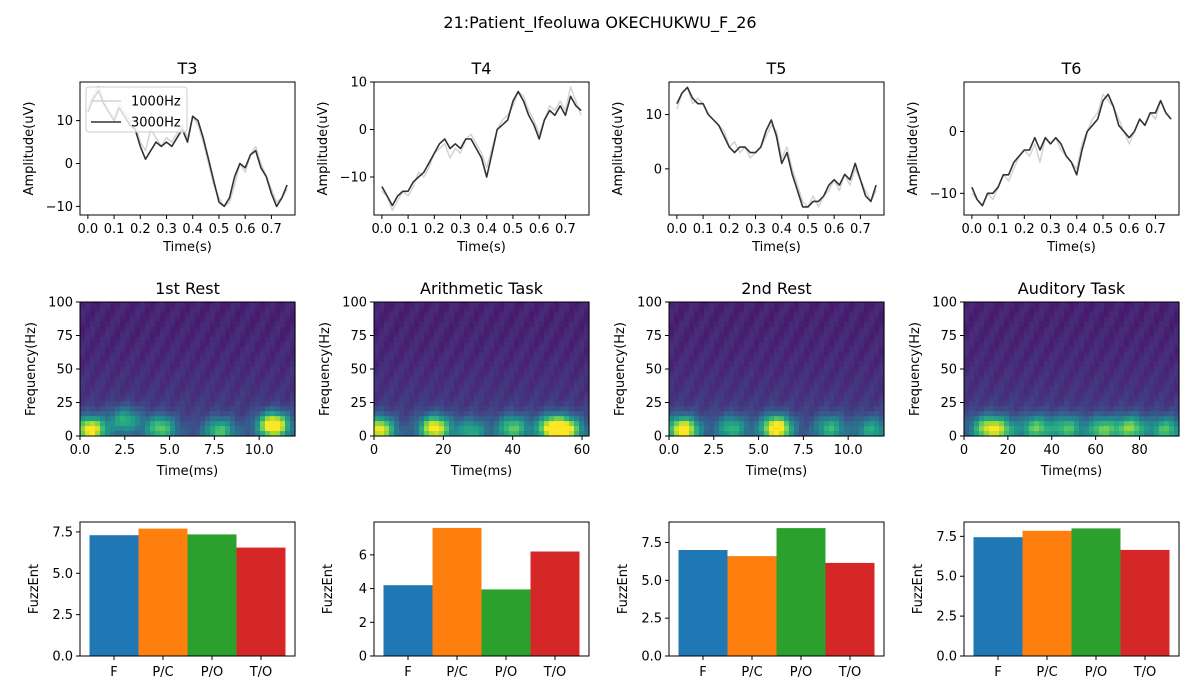  I want to click on y-tick-label: 0.0, so click(62, 657).